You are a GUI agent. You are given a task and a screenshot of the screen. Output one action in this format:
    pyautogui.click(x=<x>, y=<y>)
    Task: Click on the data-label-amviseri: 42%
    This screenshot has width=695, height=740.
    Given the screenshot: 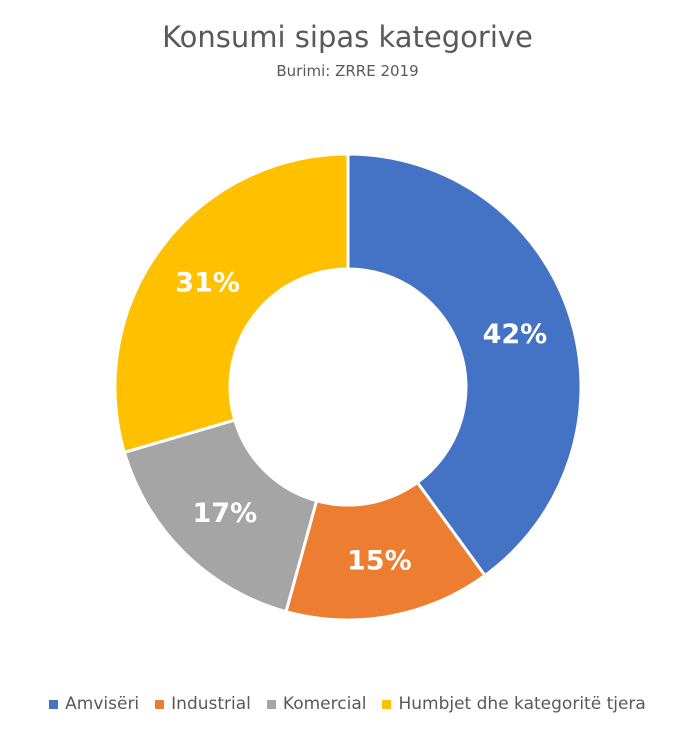 What is the action you would take?
    pyautogui.click(x=515, y=334)
    